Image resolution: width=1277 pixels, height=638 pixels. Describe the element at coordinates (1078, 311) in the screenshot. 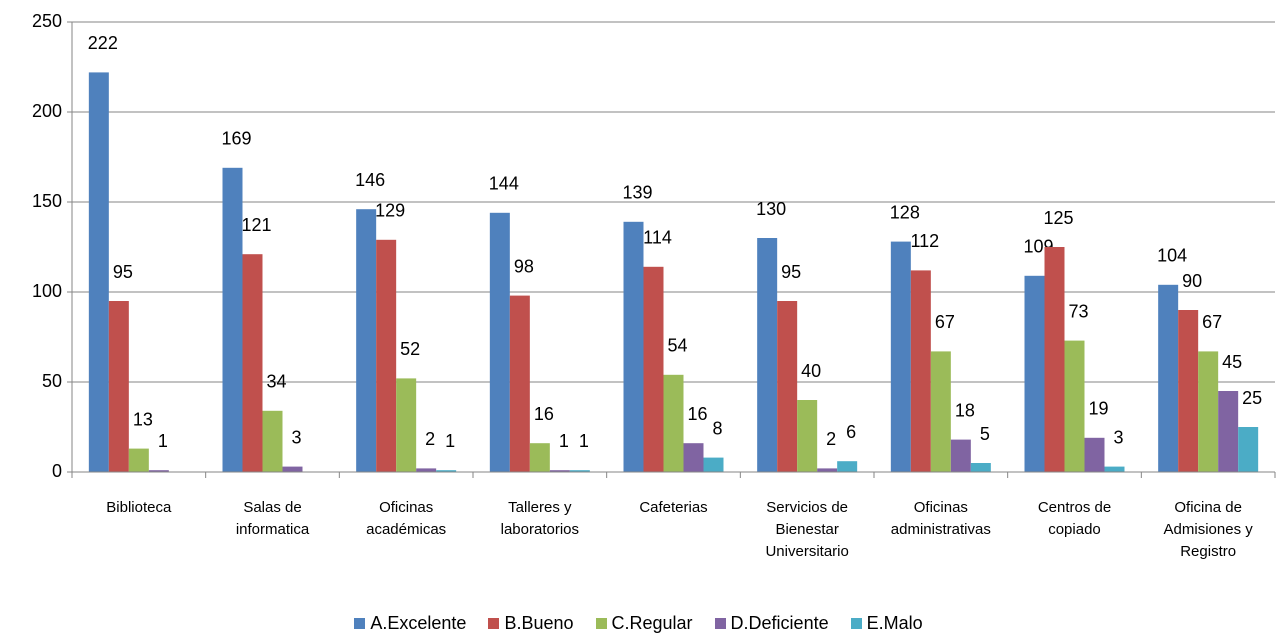

I see `data-label: 73` at that location.